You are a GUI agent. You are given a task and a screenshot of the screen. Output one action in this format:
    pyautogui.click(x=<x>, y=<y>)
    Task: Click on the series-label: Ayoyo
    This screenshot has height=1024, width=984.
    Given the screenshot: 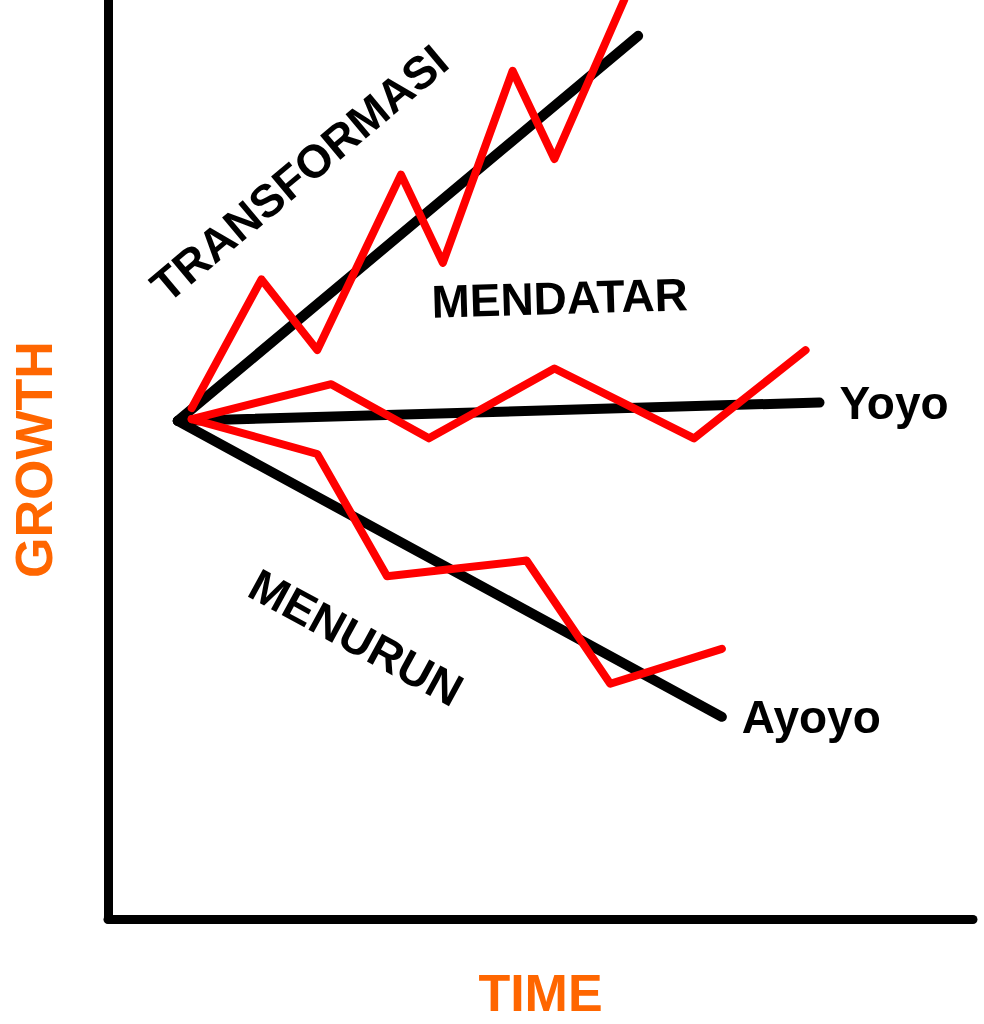 What is the action you would take?
    pyautogui.click(x=811, y=716)
    